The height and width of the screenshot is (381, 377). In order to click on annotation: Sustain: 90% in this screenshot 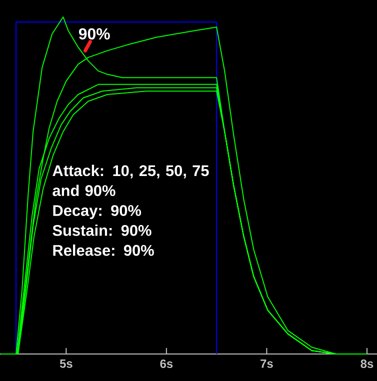, I will do `click(102, 230)`.